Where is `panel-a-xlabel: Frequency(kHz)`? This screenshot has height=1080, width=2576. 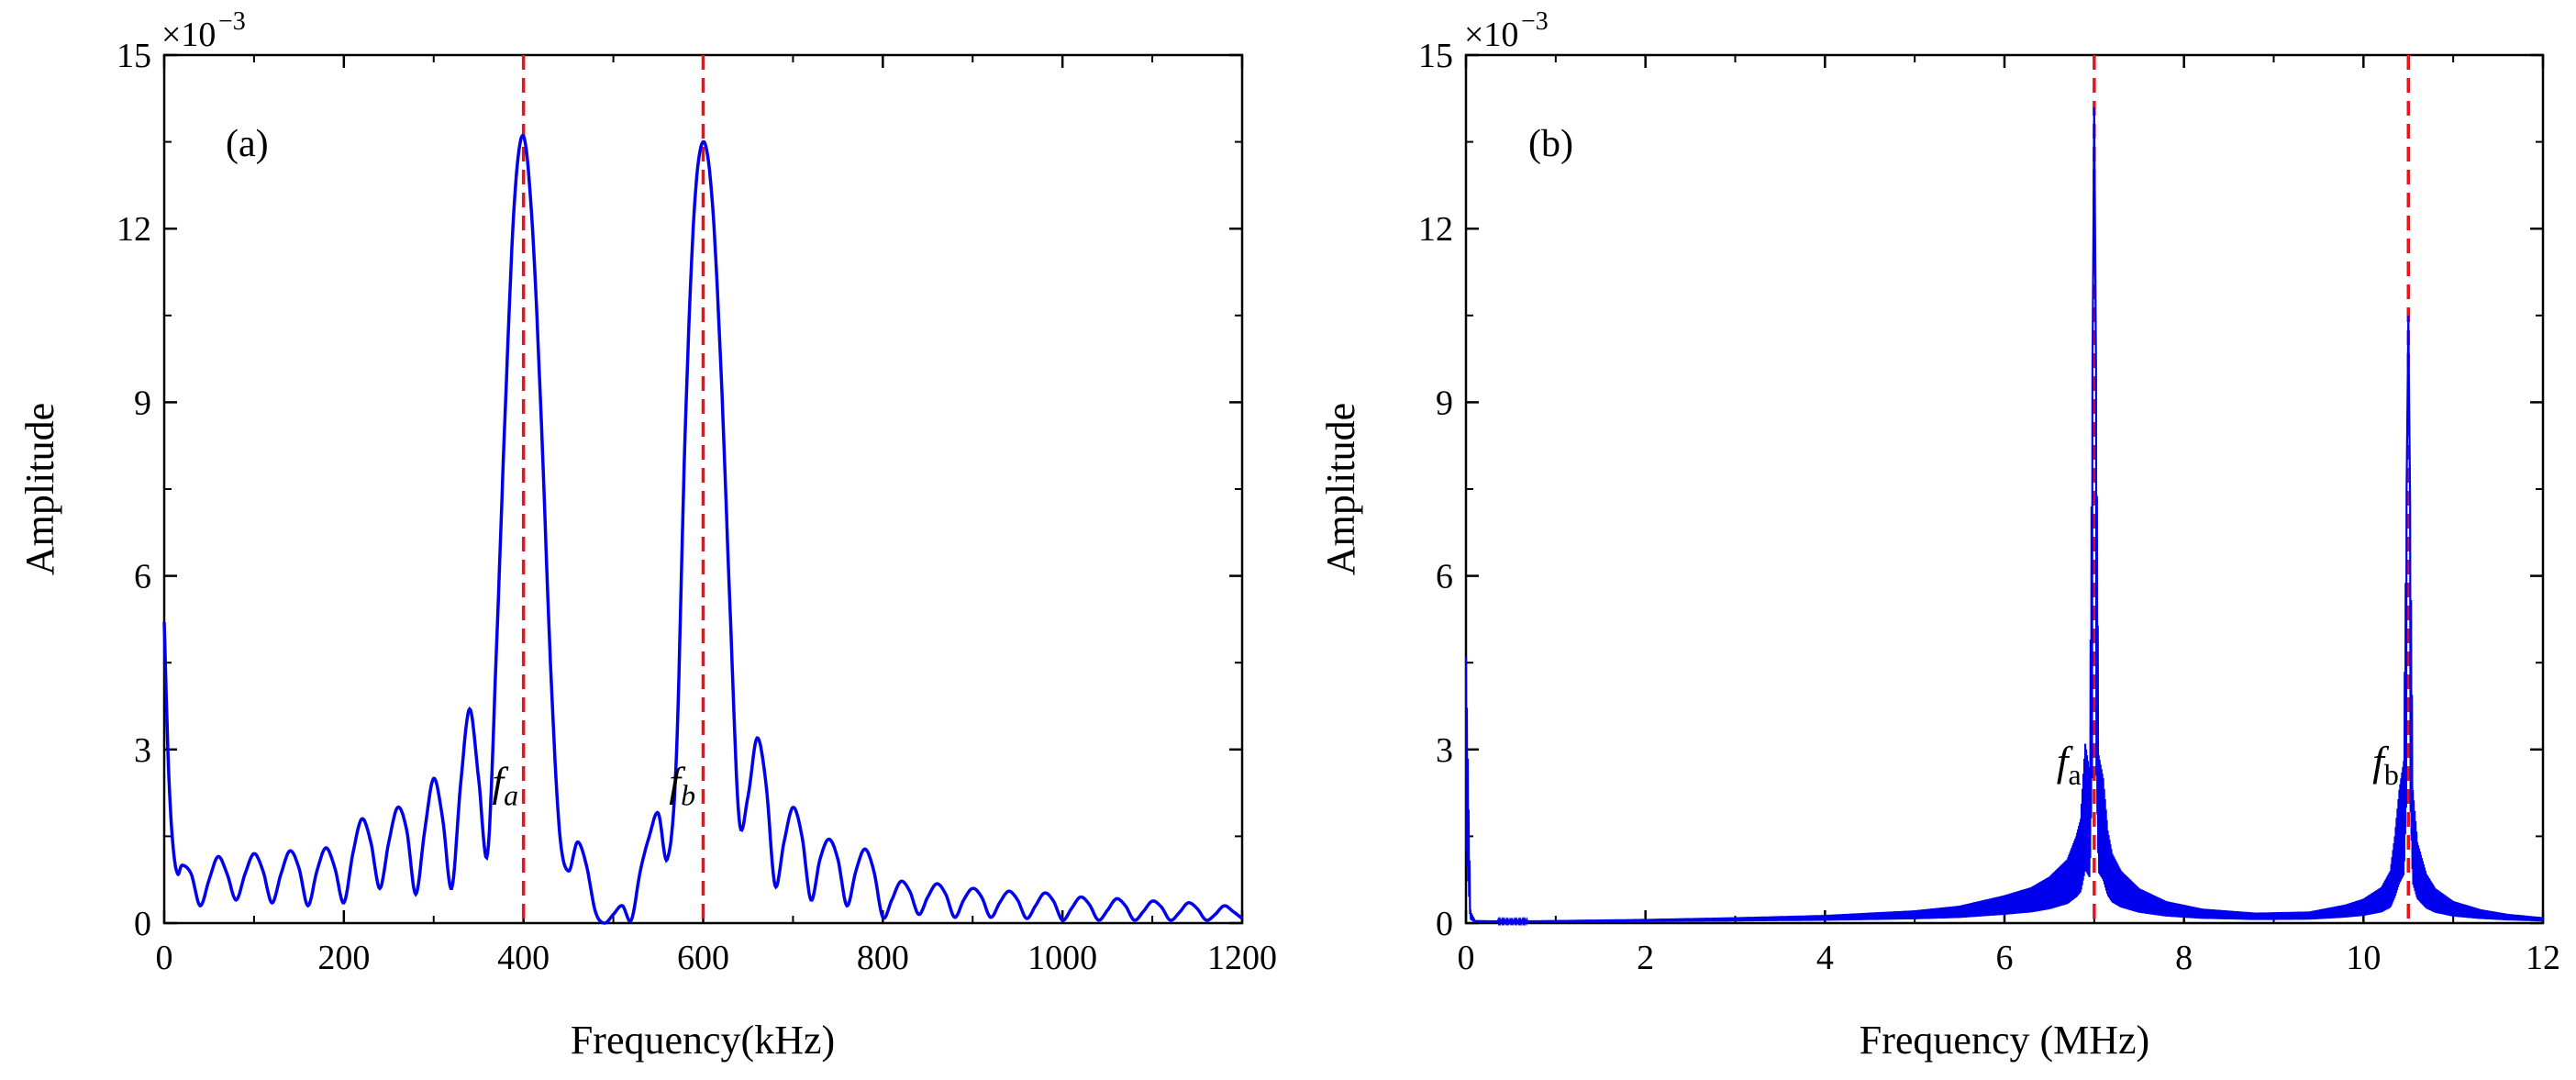 panel-a-xlabel: Frequency(kHz) is located at coordinates (703, 1040).